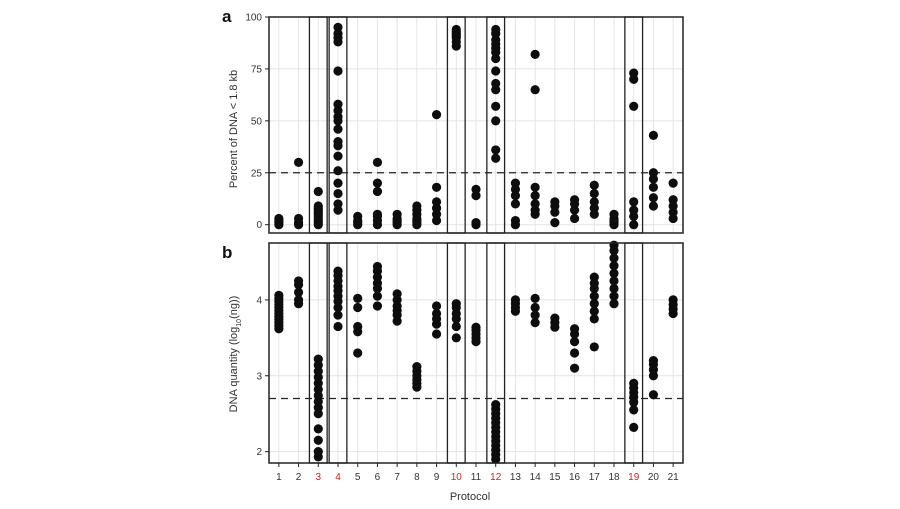  What do you see at coordinates (457, 477) in the screenshot?
I see `x-tick-label: 10` at bounding box center [457, 477].